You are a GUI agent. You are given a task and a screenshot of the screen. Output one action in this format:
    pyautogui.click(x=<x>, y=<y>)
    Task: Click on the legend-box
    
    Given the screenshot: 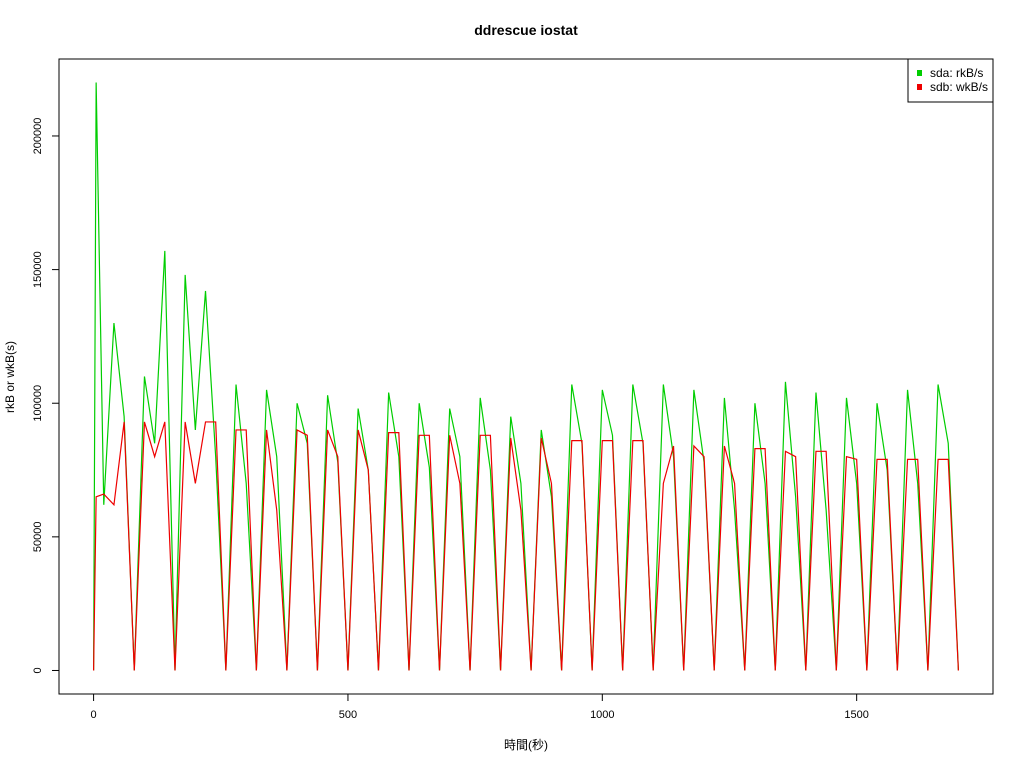 What is the action you would take?
    pyautogui.click(x=950, y=80)
    